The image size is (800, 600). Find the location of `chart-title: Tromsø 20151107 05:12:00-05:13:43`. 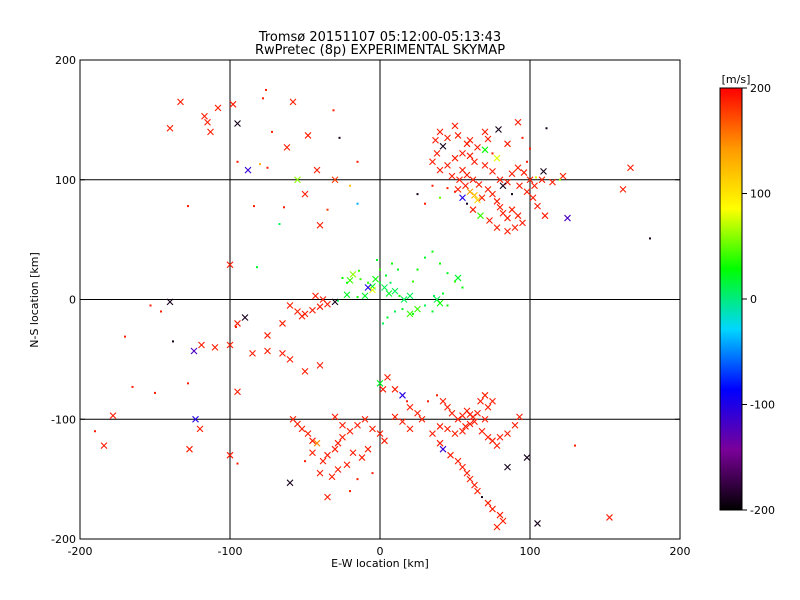

chart-title: Tromsø 20151107 05:12:00-05:13:43 is located at coordinates (379, 37).